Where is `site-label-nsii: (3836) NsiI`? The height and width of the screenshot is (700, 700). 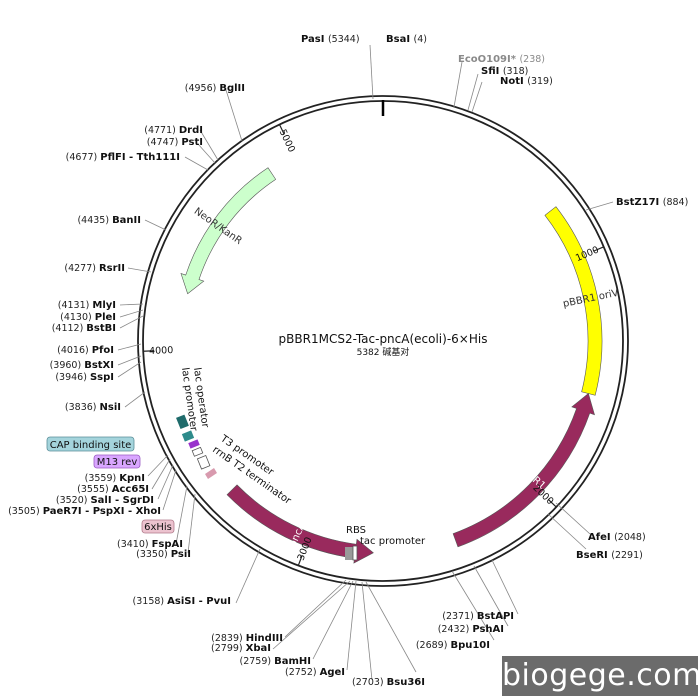 site-label-nsii: (3836) NsiI is located at coordinates (93, 407).